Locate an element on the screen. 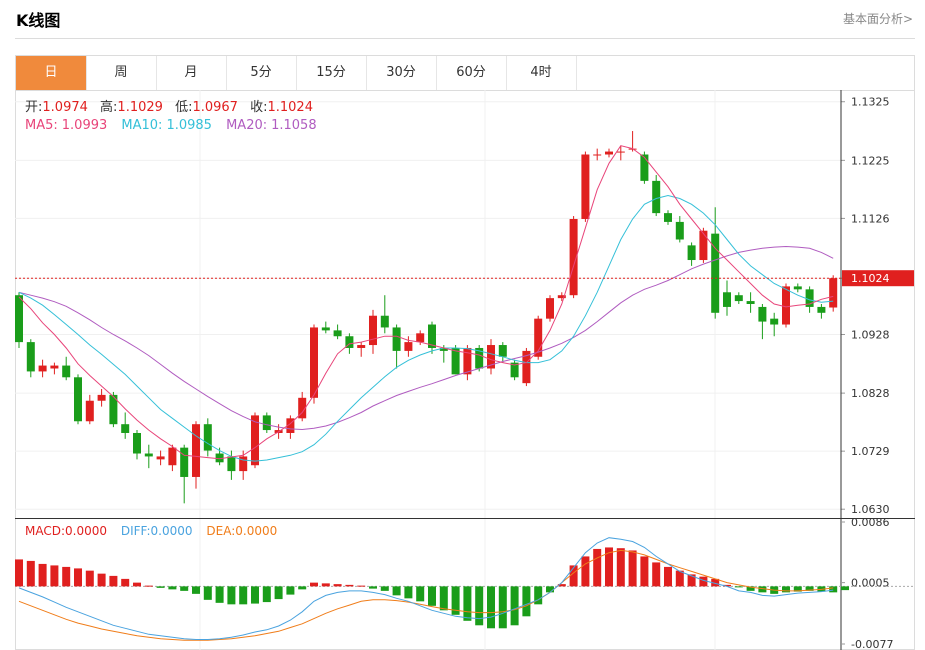 This screenshot has width=925, height=650. macd-legend: MACD:0.0000 DIFF:0.0000 DEA:0.0000 is located at coordinates (151, 531).